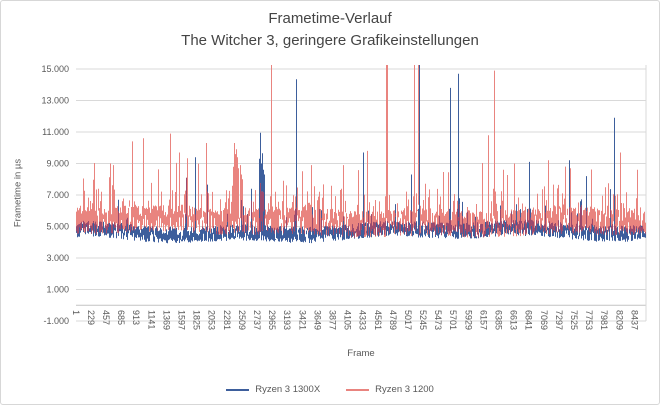 The width and height of the screenshot is (660, 405). I want to click on y-tick-label: 3.000, so click(57, 258).